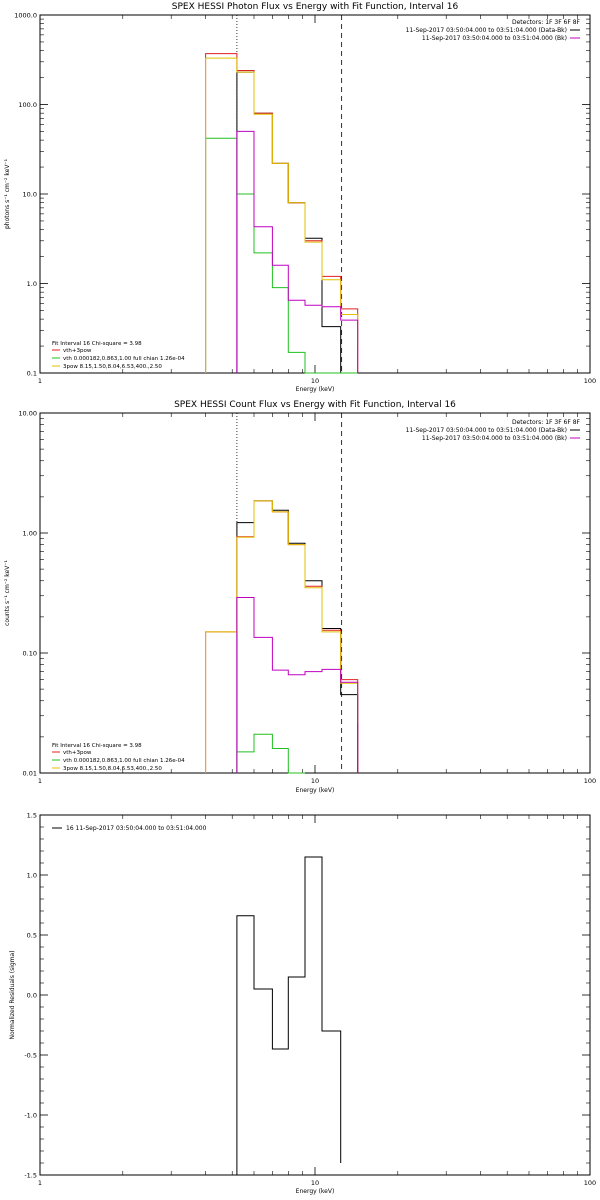 Image resolution: width=600 pixels, height=1200 pixels. I want to click on count-flux-legend-3pow: 3pow 8.15,1.50,8.04,6.53,400.,2.50, so click(112, 769).